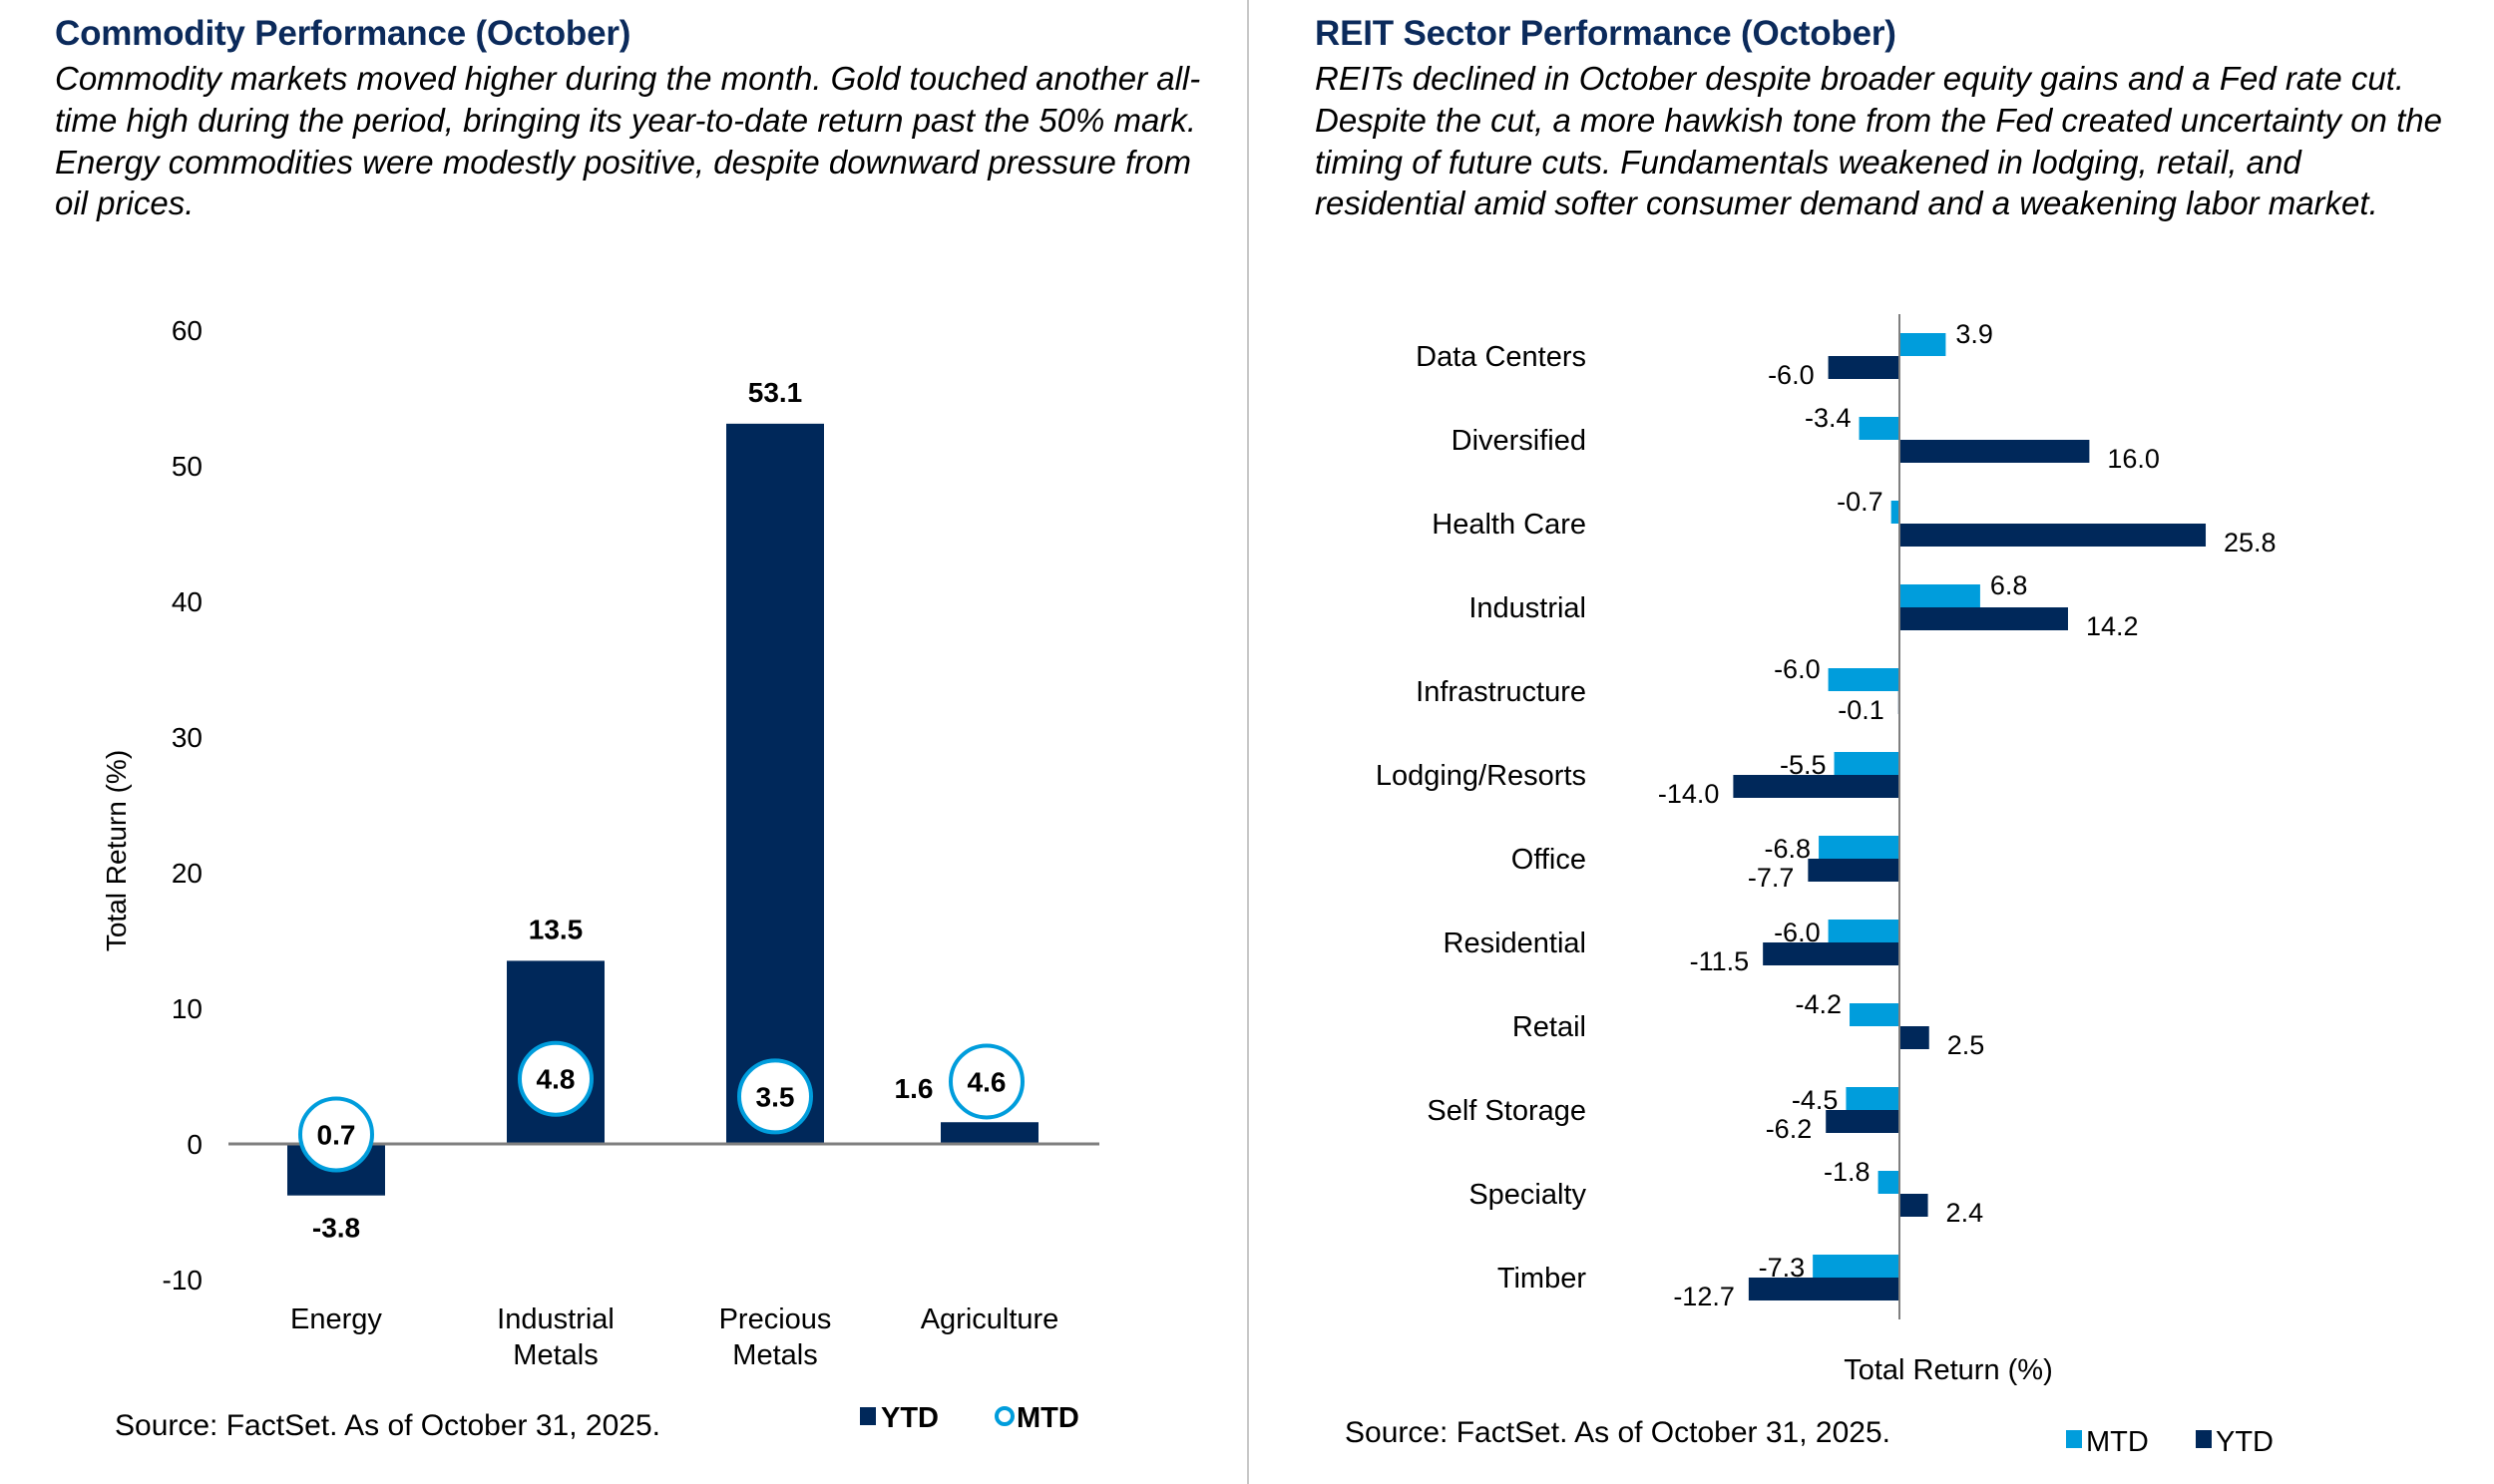  I want to click on category-label: Residential, so click(1515, 943).